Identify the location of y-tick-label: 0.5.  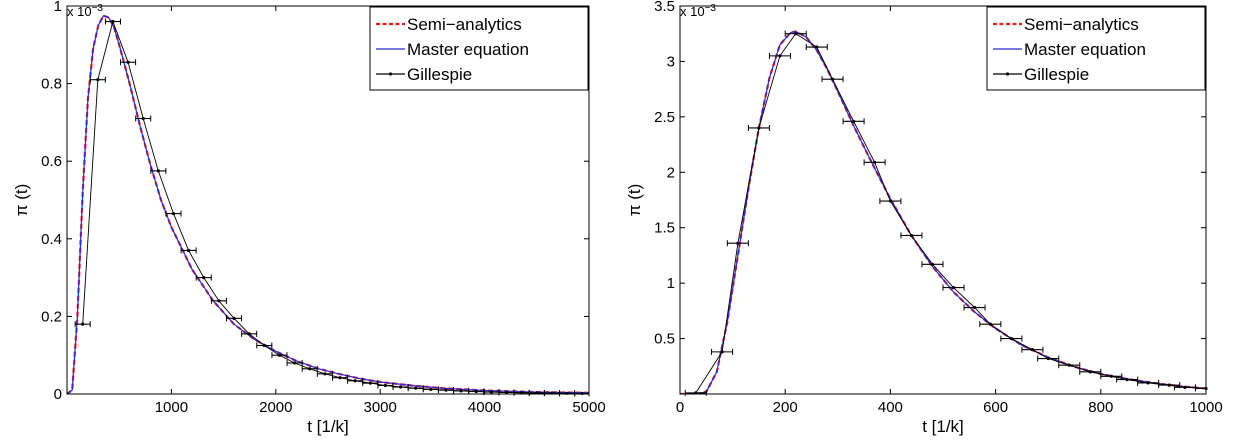
(664, 339).